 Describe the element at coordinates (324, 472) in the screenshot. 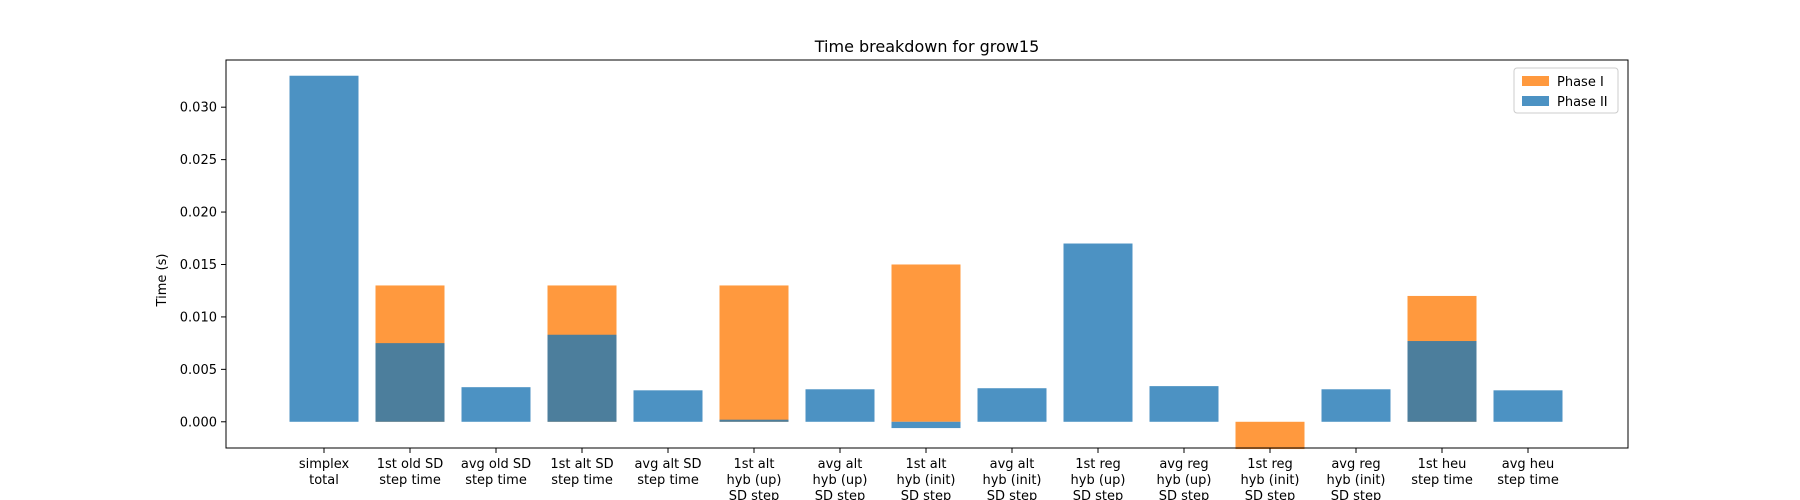

I see `x-tick-label: simplex total` at that location.